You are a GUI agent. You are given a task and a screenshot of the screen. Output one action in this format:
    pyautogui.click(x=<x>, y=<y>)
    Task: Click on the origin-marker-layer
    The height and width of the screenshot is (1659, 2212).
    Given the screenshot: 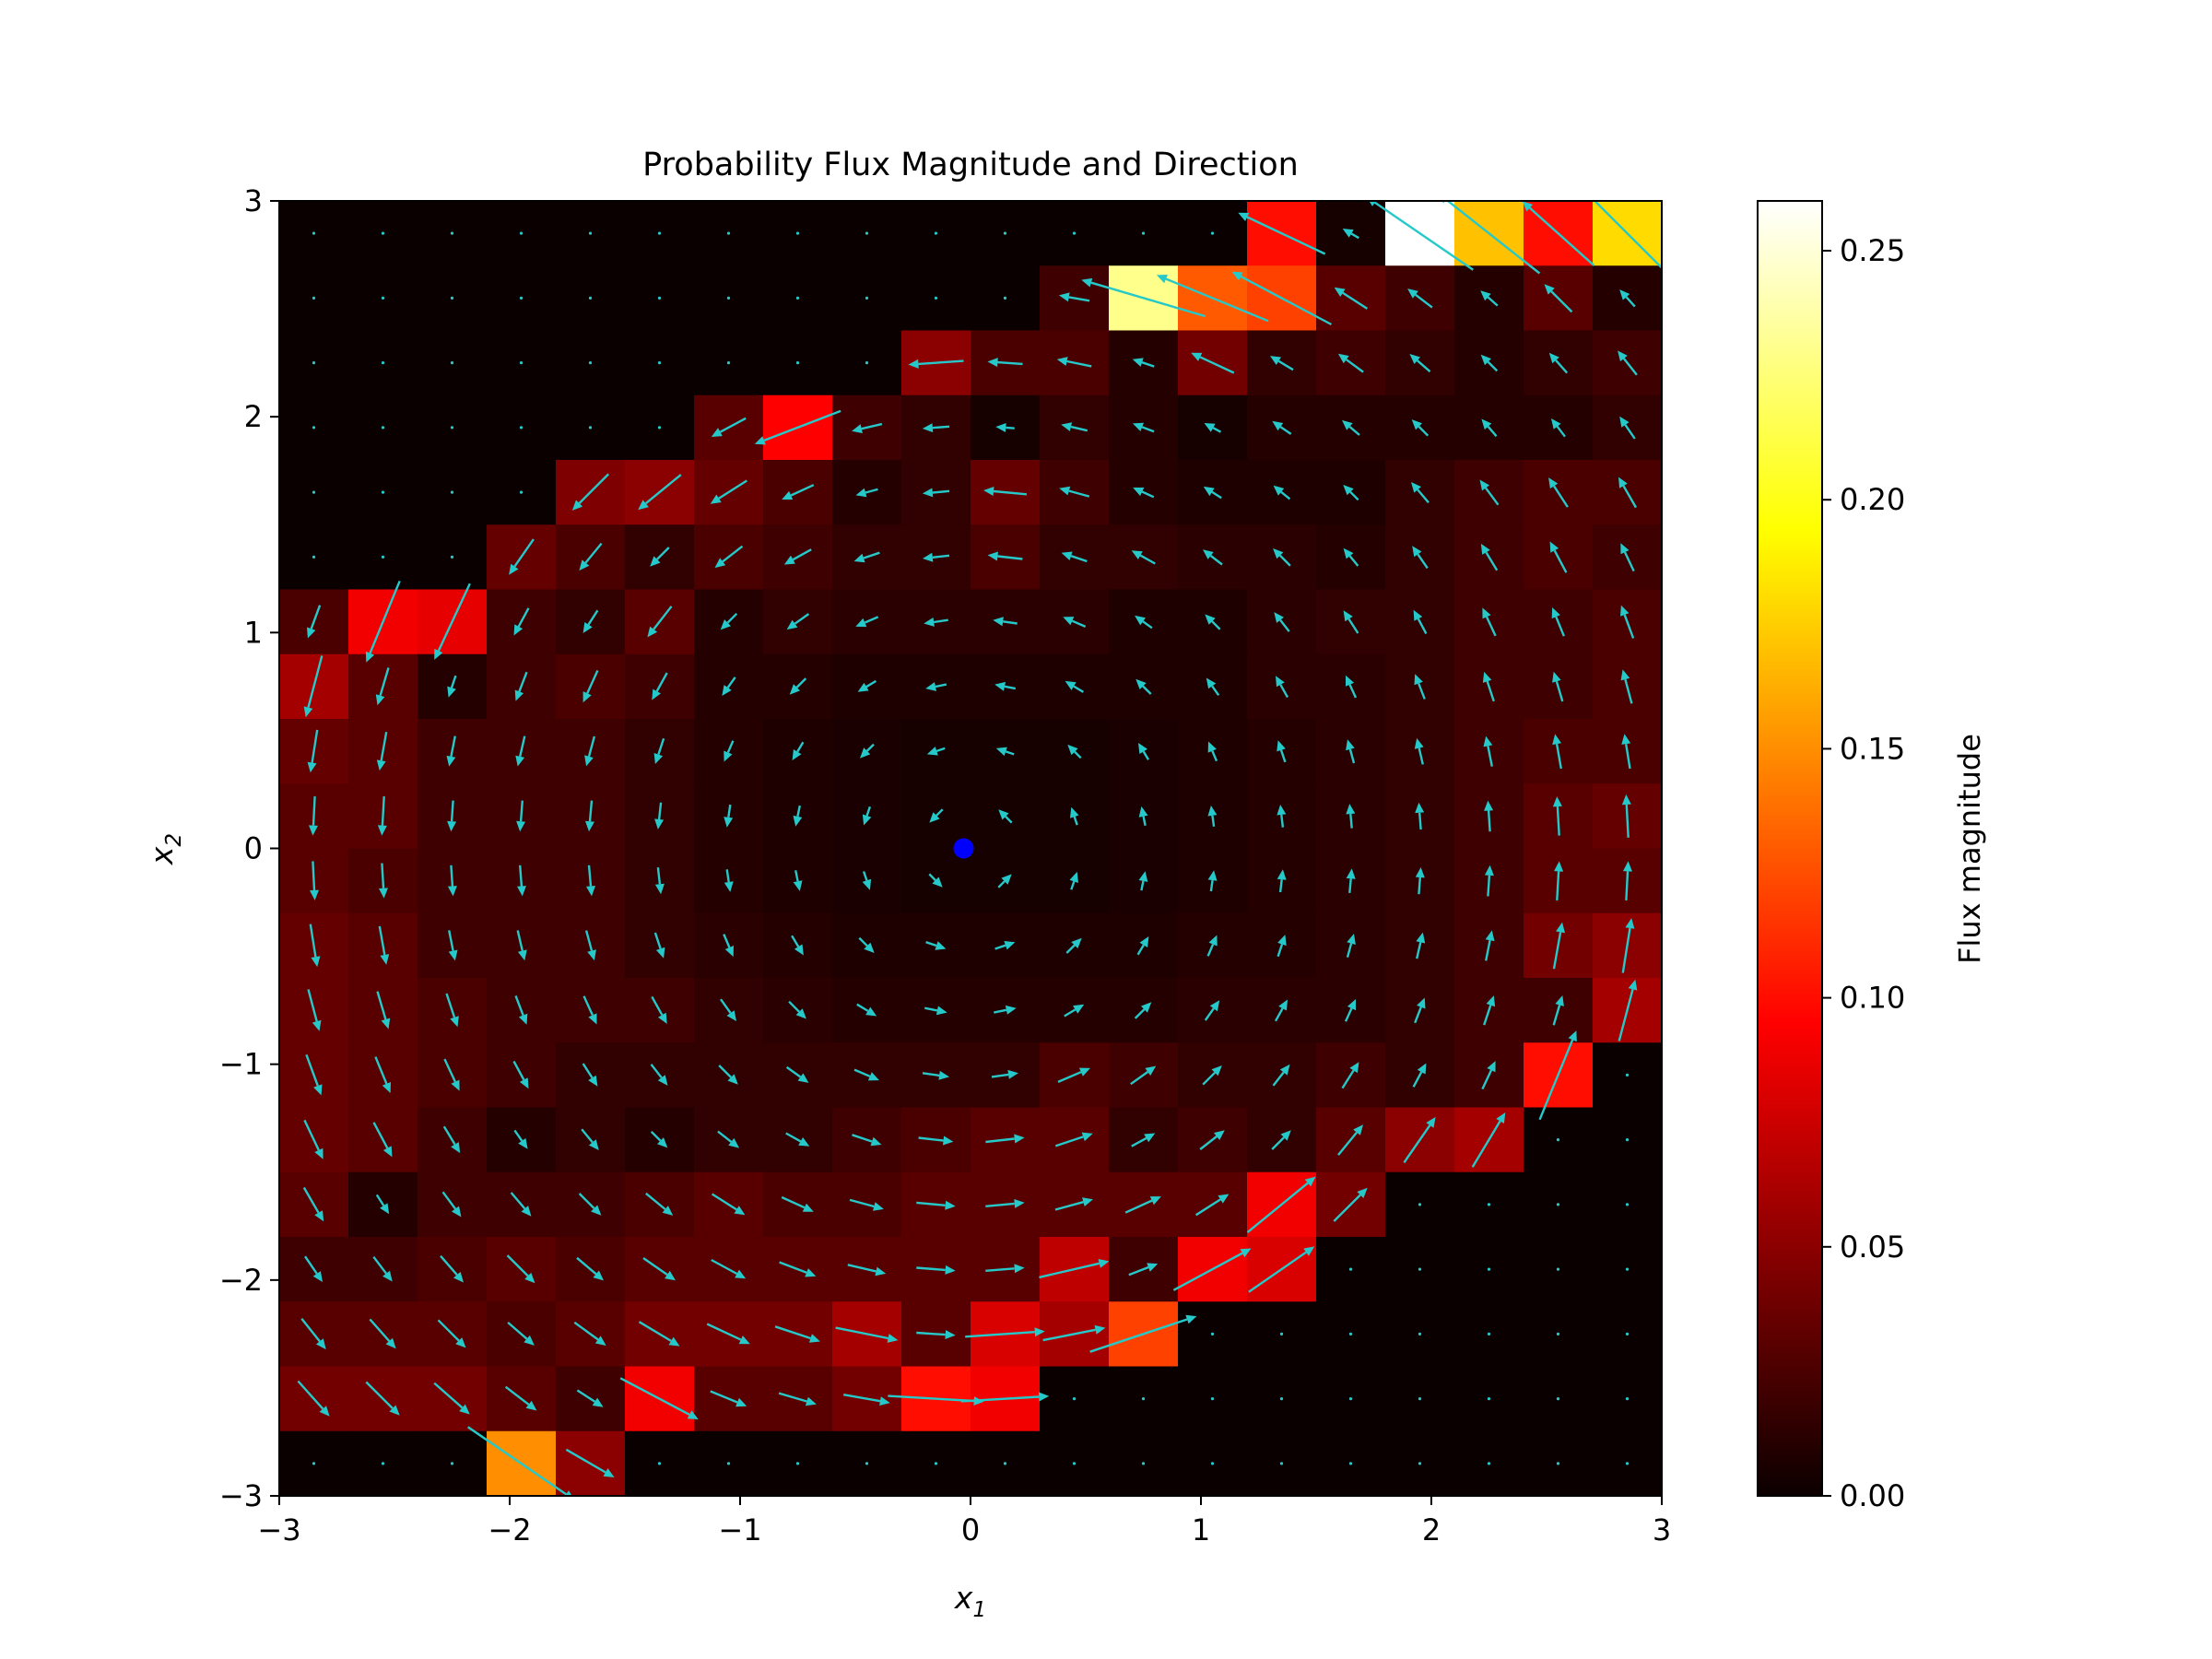 What is the action you would take?
    pyautogui.click(x=963, y=848)
    